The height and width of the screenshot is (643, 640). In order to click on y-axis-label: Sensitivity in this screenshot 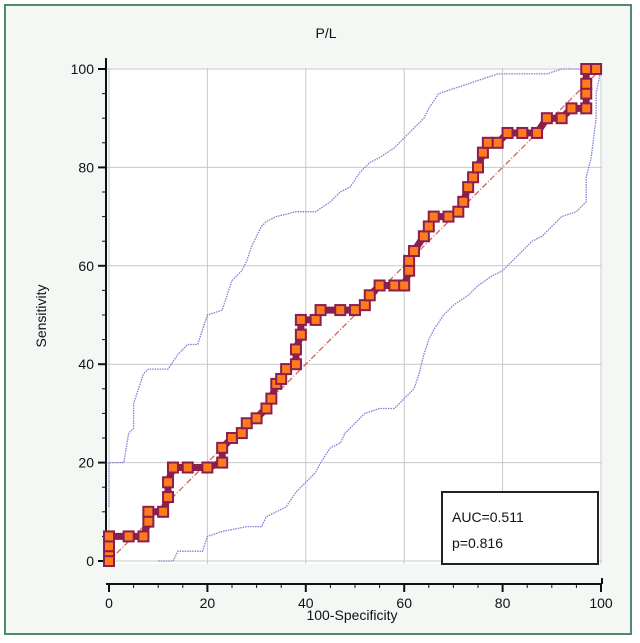, I will do `click(41, 315)`.